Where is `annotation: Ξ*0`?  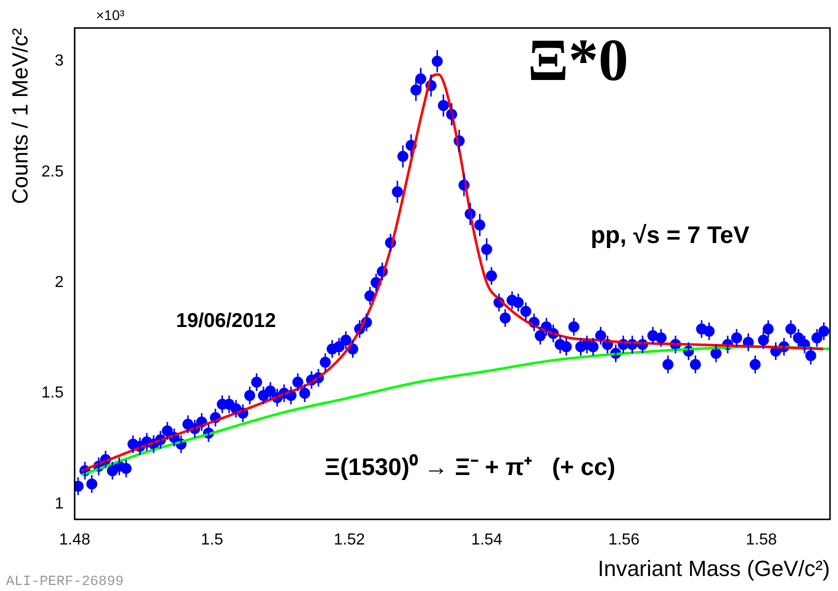 annotation: Ξ*0 is located at coordinates (578, 60).